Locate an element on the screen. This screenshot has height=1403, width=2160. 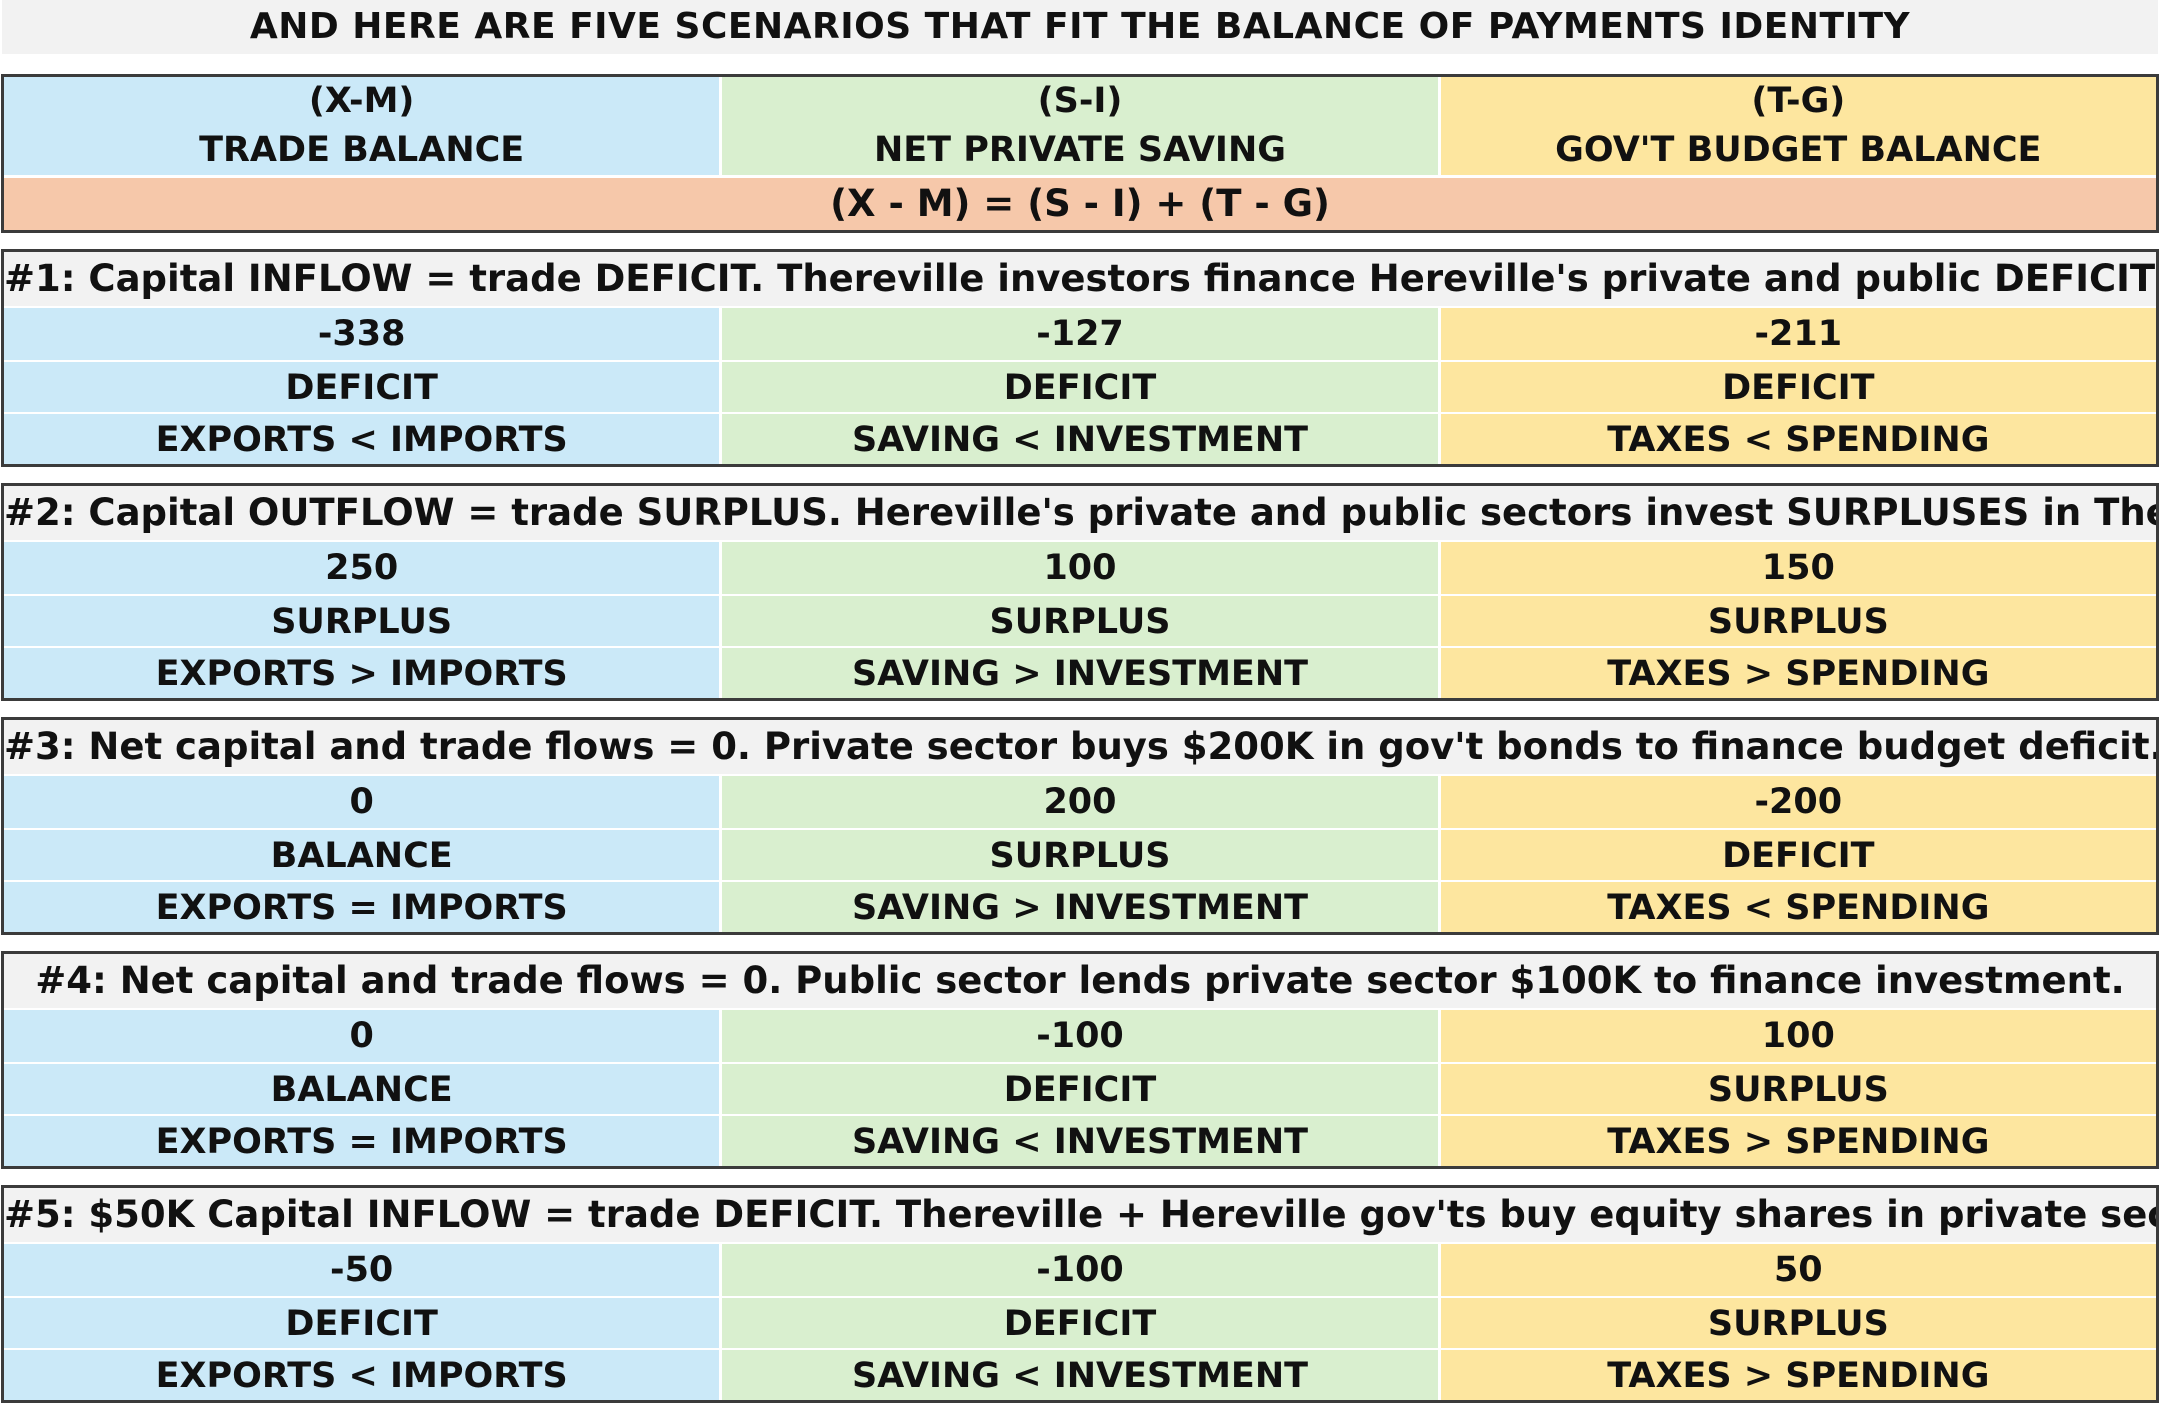
scenario-value-row: -50 -100 50 is located at coordinates (1080, 1270).